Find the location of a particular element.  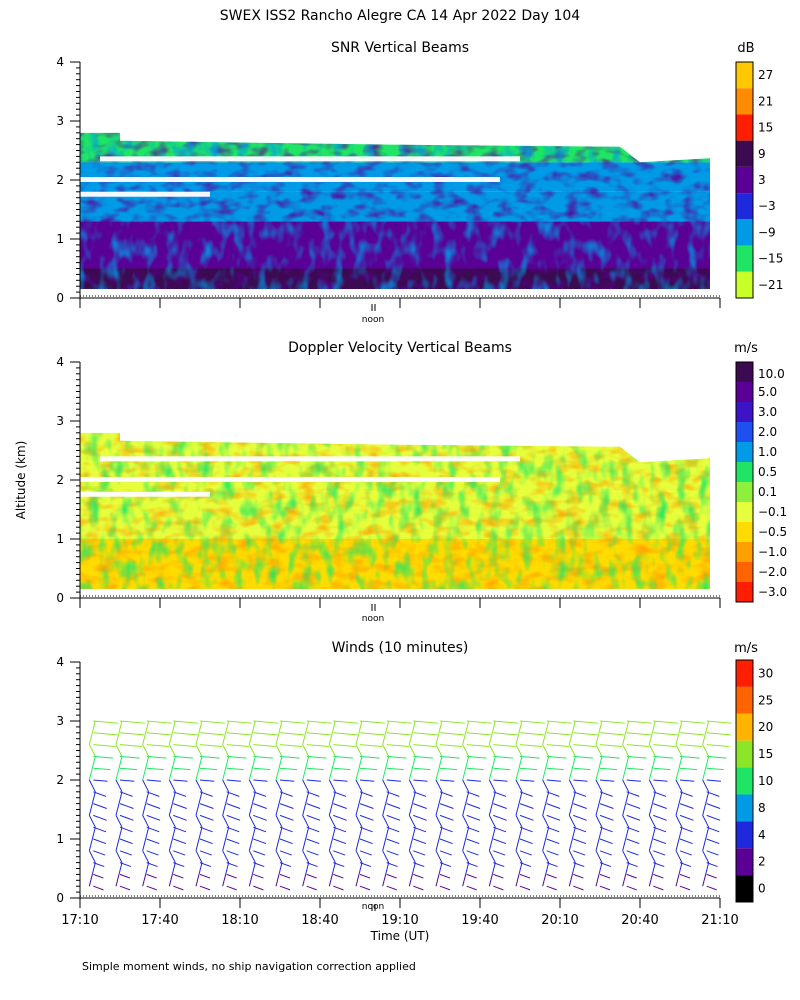

snr-colorbar-frame is located at coordinates (744, 180).